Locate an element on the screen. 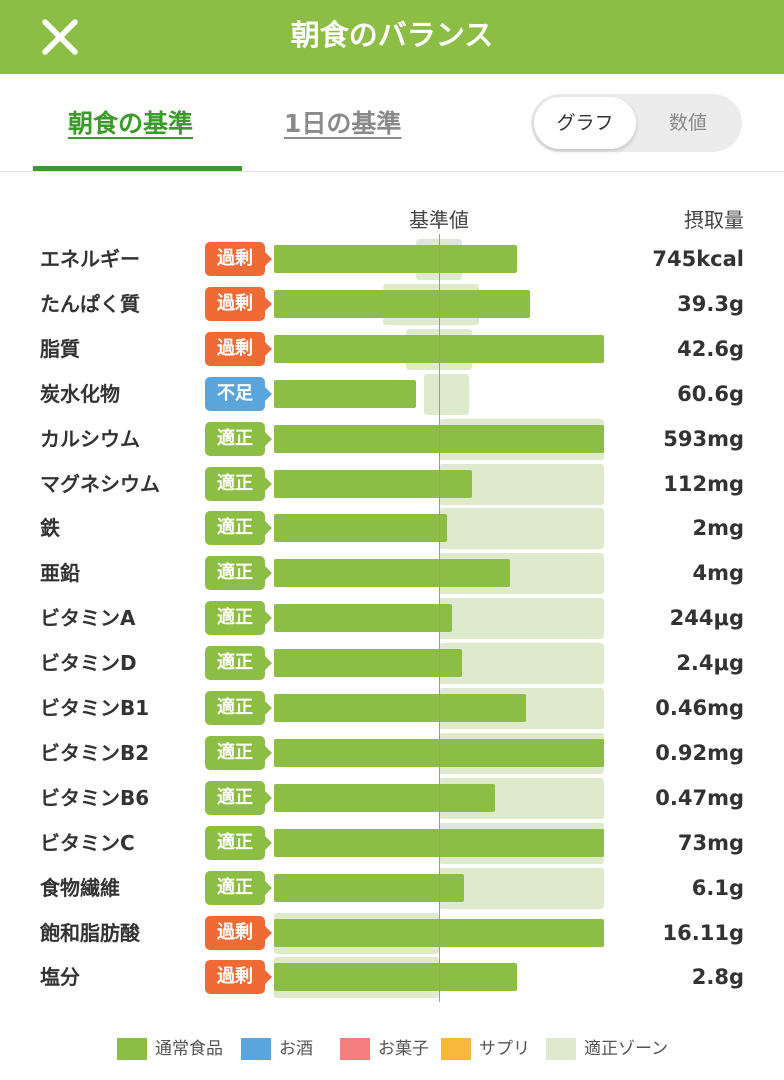  intake-value: 4mg is located at coordinates (718, 573).